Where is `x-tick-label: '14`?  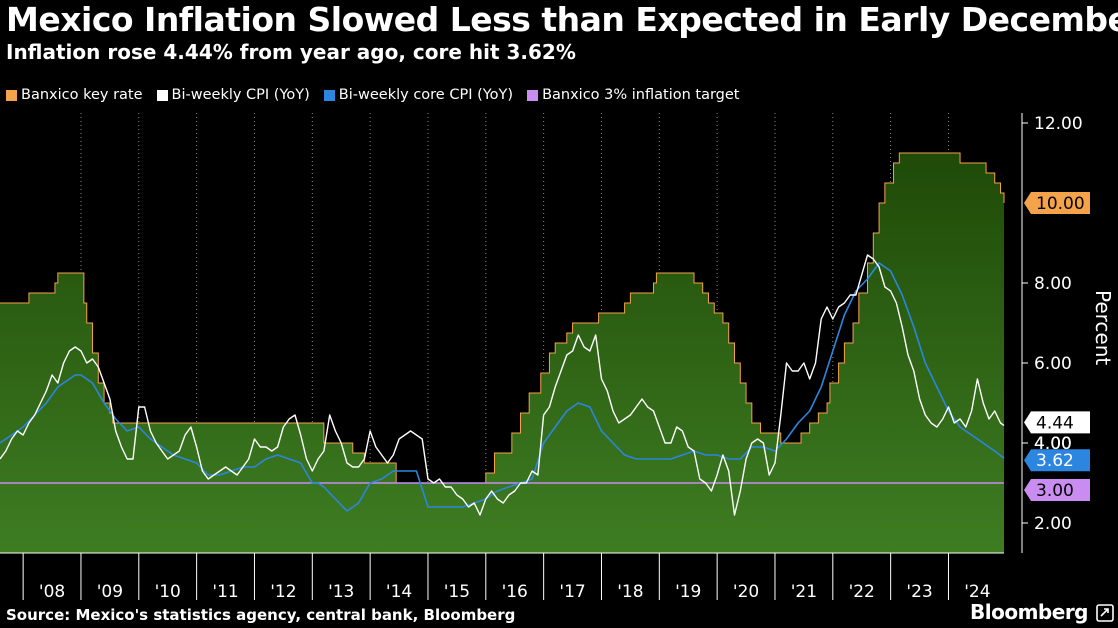
x-tick-label: '14 is located at coordinates (399, 591).